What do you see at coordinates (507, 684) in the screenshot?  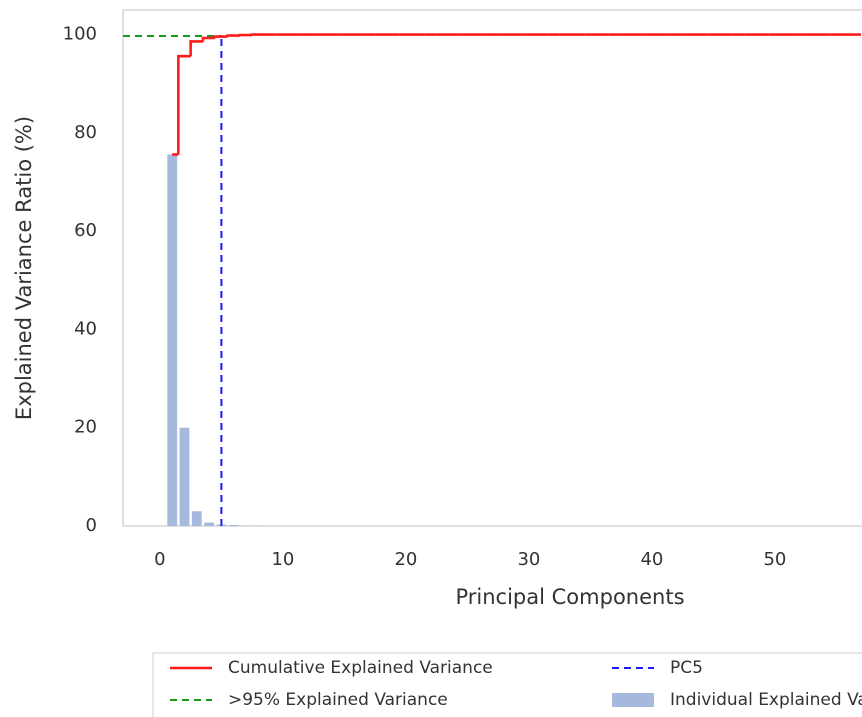 I see `legend-box` at bounding box center [507, 684].